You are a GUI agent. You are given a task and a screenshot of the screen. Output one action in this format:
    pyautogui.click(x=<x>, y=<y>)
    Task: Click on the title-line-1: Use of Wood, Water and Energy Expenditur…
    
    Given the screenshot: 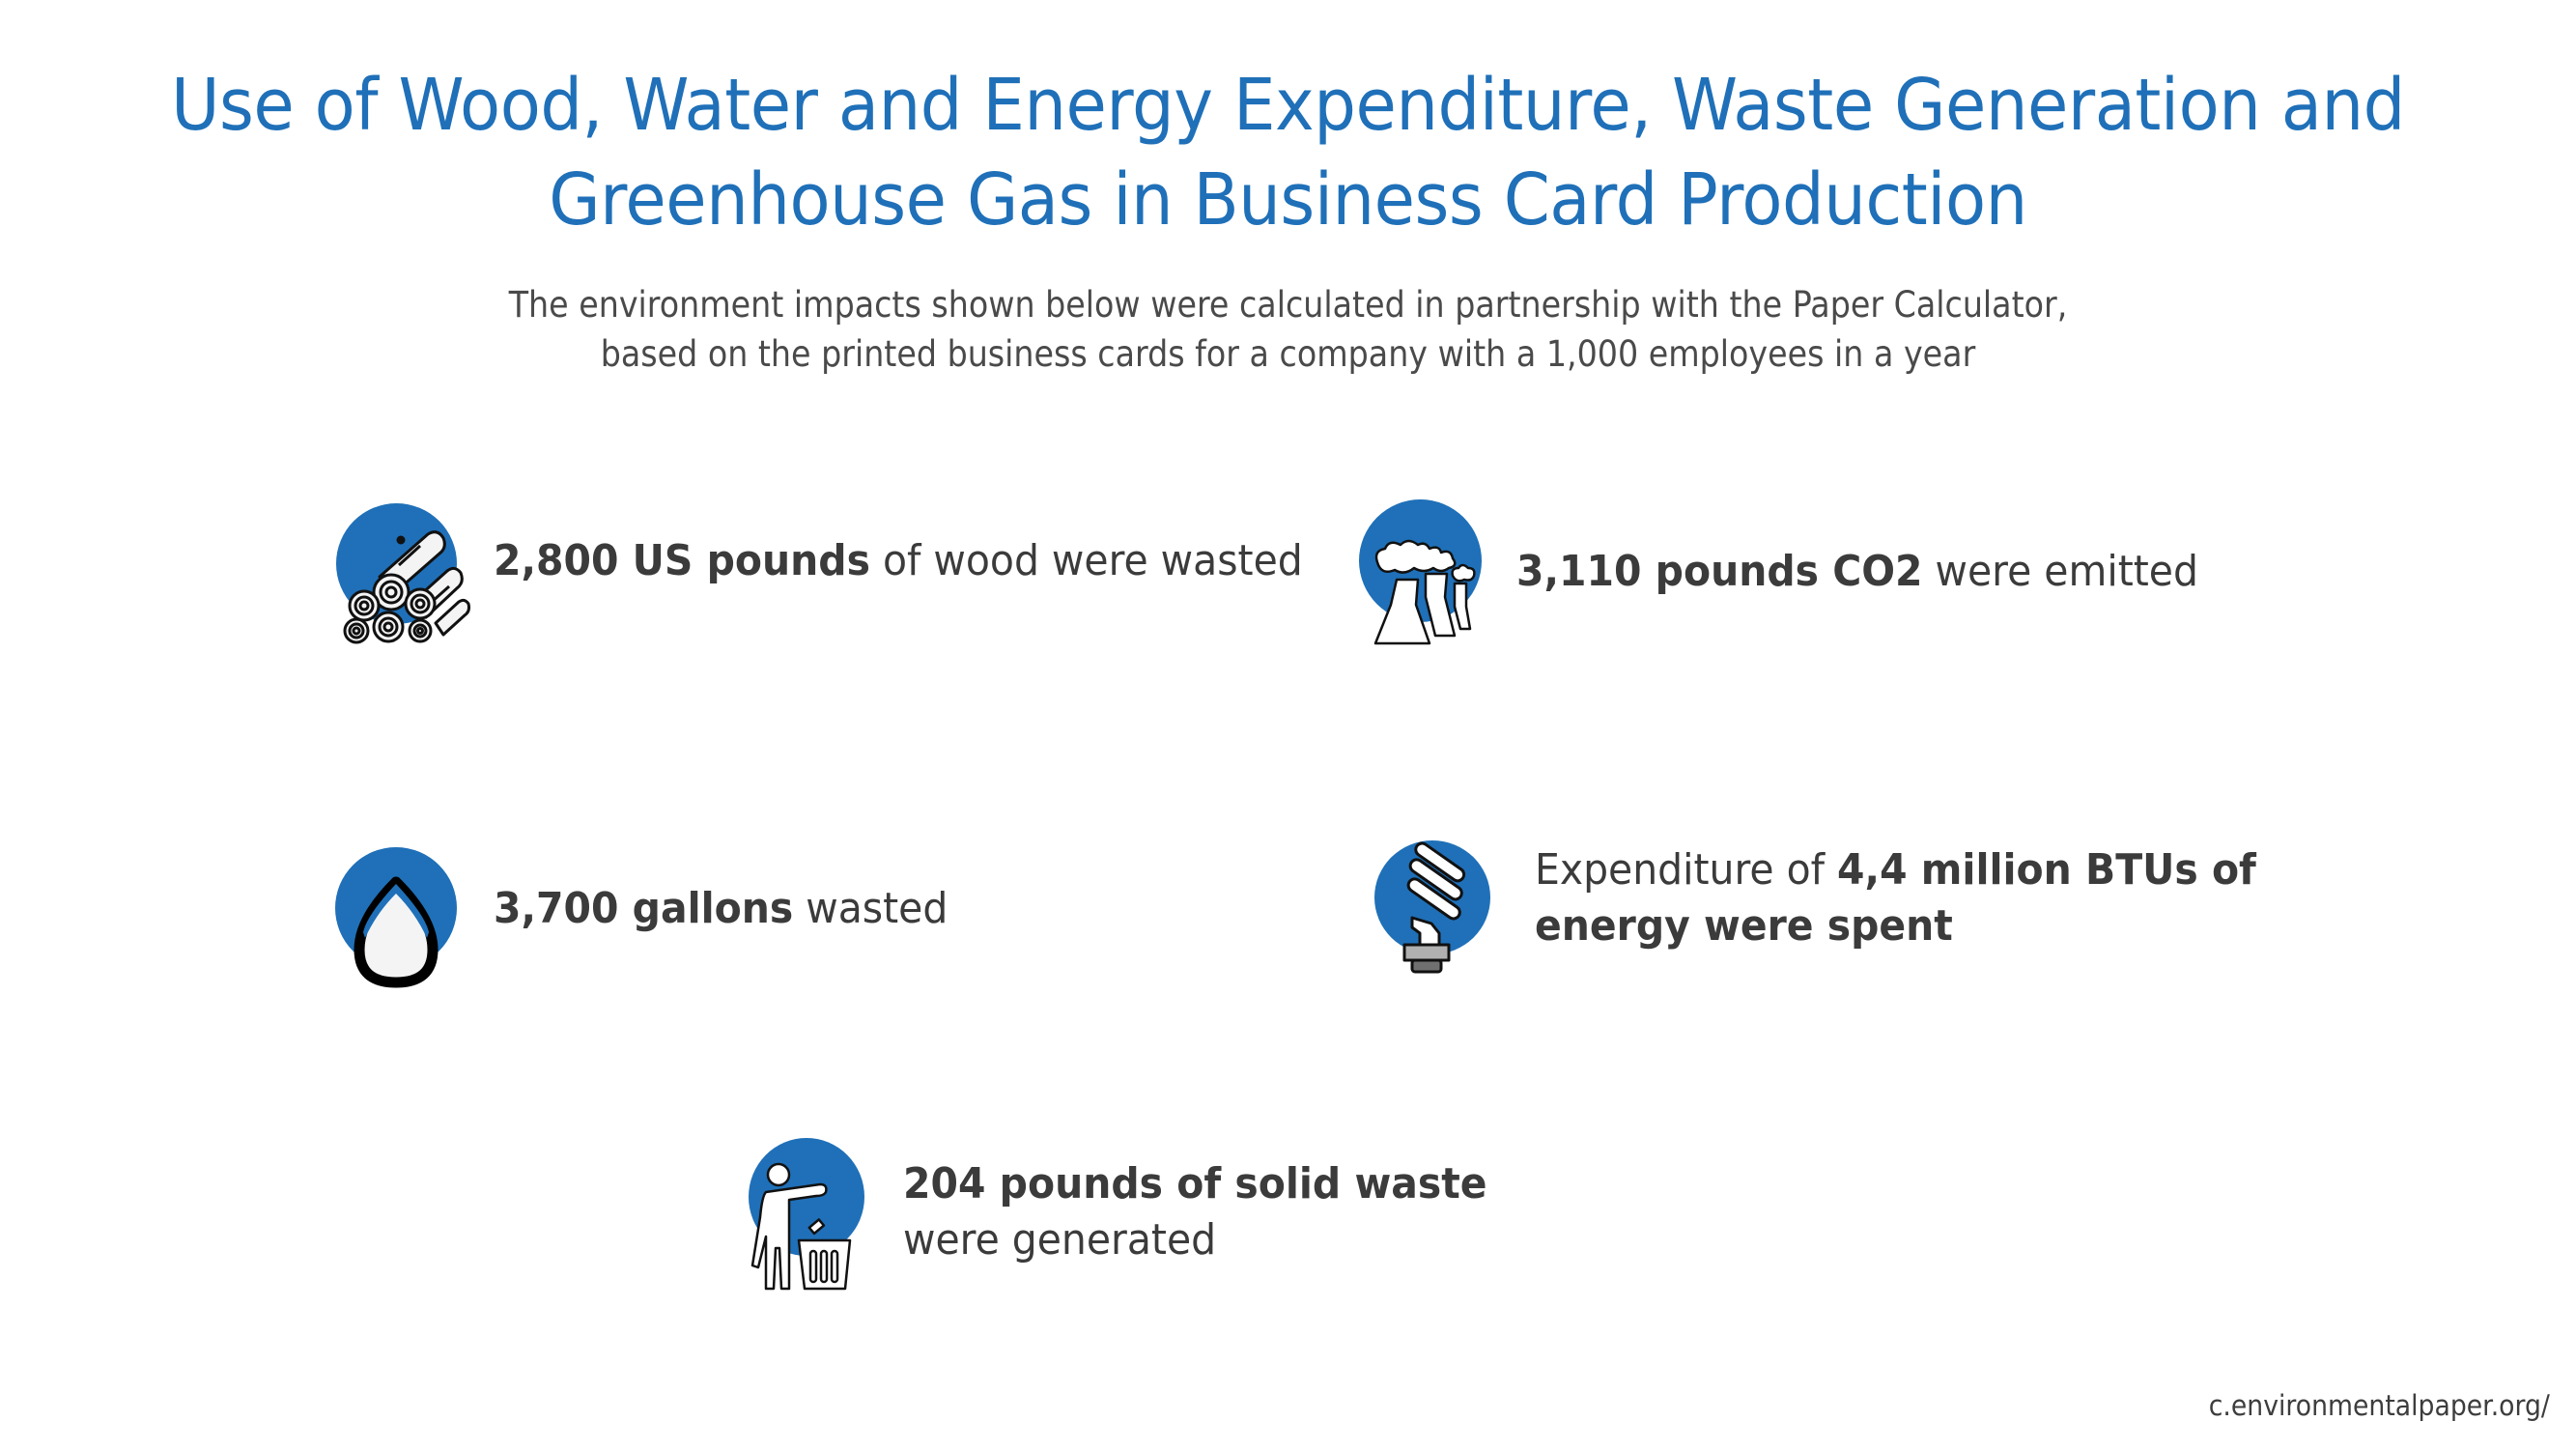 What is the action you would take?
    pyautogui.click(x=1288, y=106)
    